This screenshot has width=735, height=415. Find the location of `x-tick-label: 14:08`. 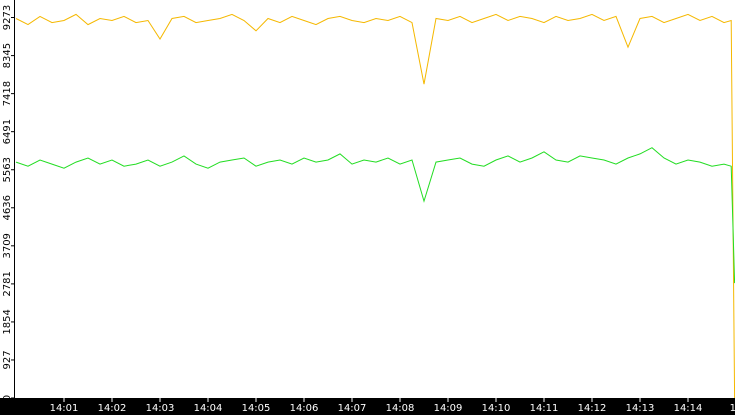

x-tick-label: 14:08 is located at coordinates (400, 408).